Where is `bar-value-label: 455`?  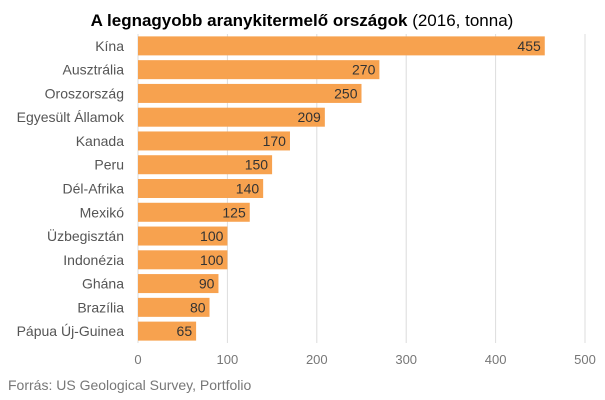
bar-value-label: 455 is located at coordinates (529, 46).